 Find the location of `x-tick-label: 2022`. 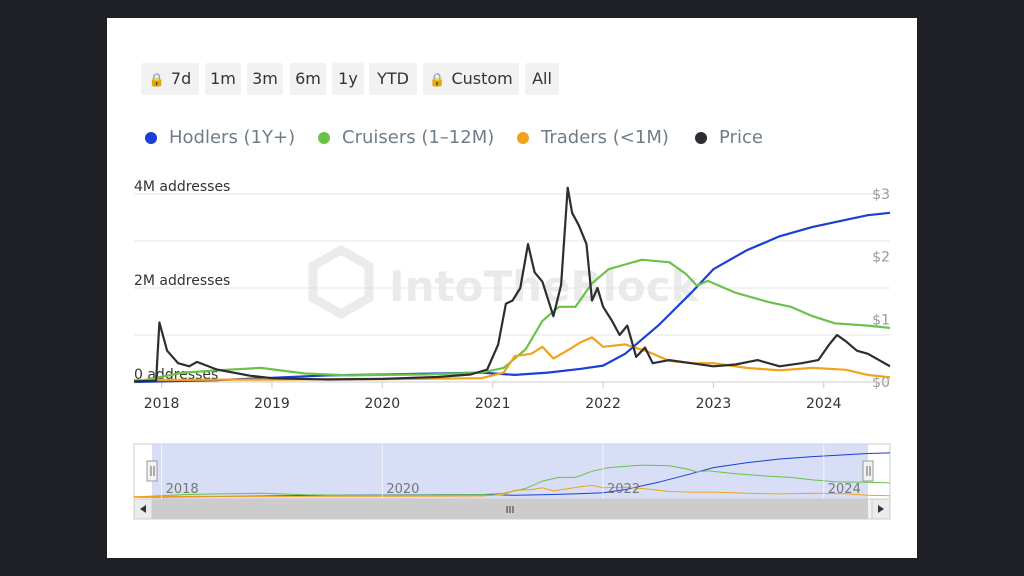

x-tick-label: 2022 is located at coordinates (603, 404).